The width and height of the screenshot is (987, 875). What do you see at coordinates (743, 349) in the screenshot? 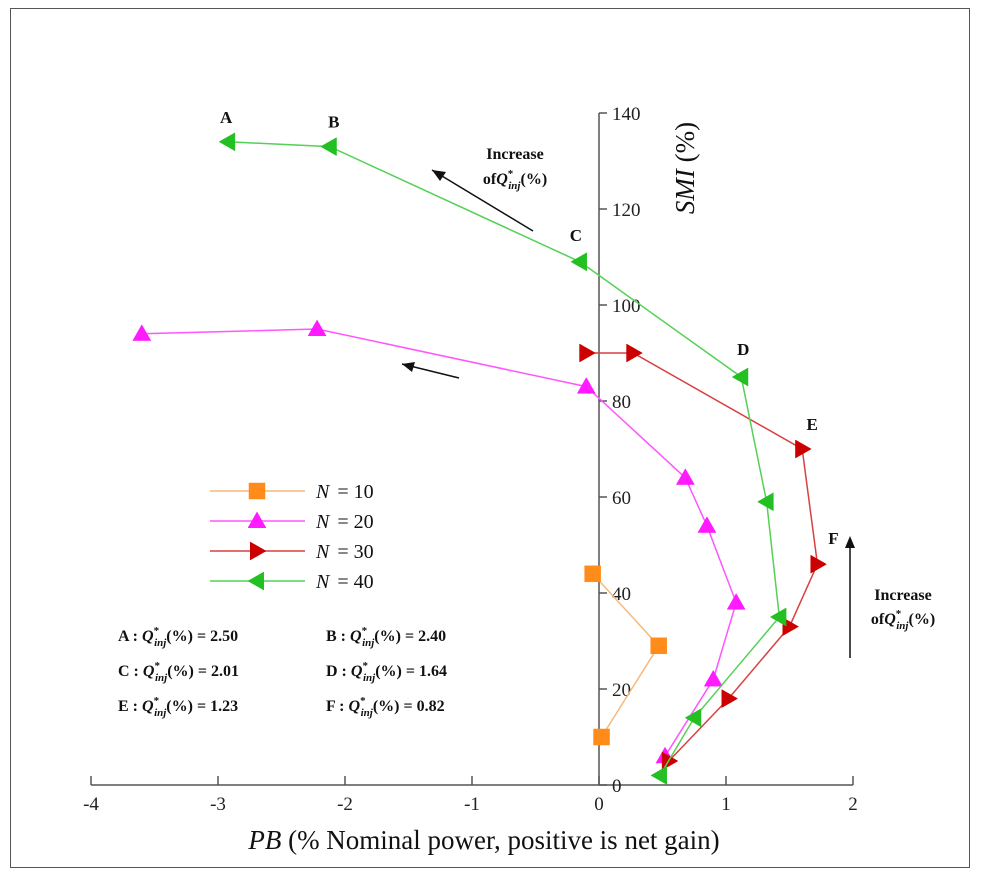
I see `point-label-d: D` at bounding box center [743, 349].